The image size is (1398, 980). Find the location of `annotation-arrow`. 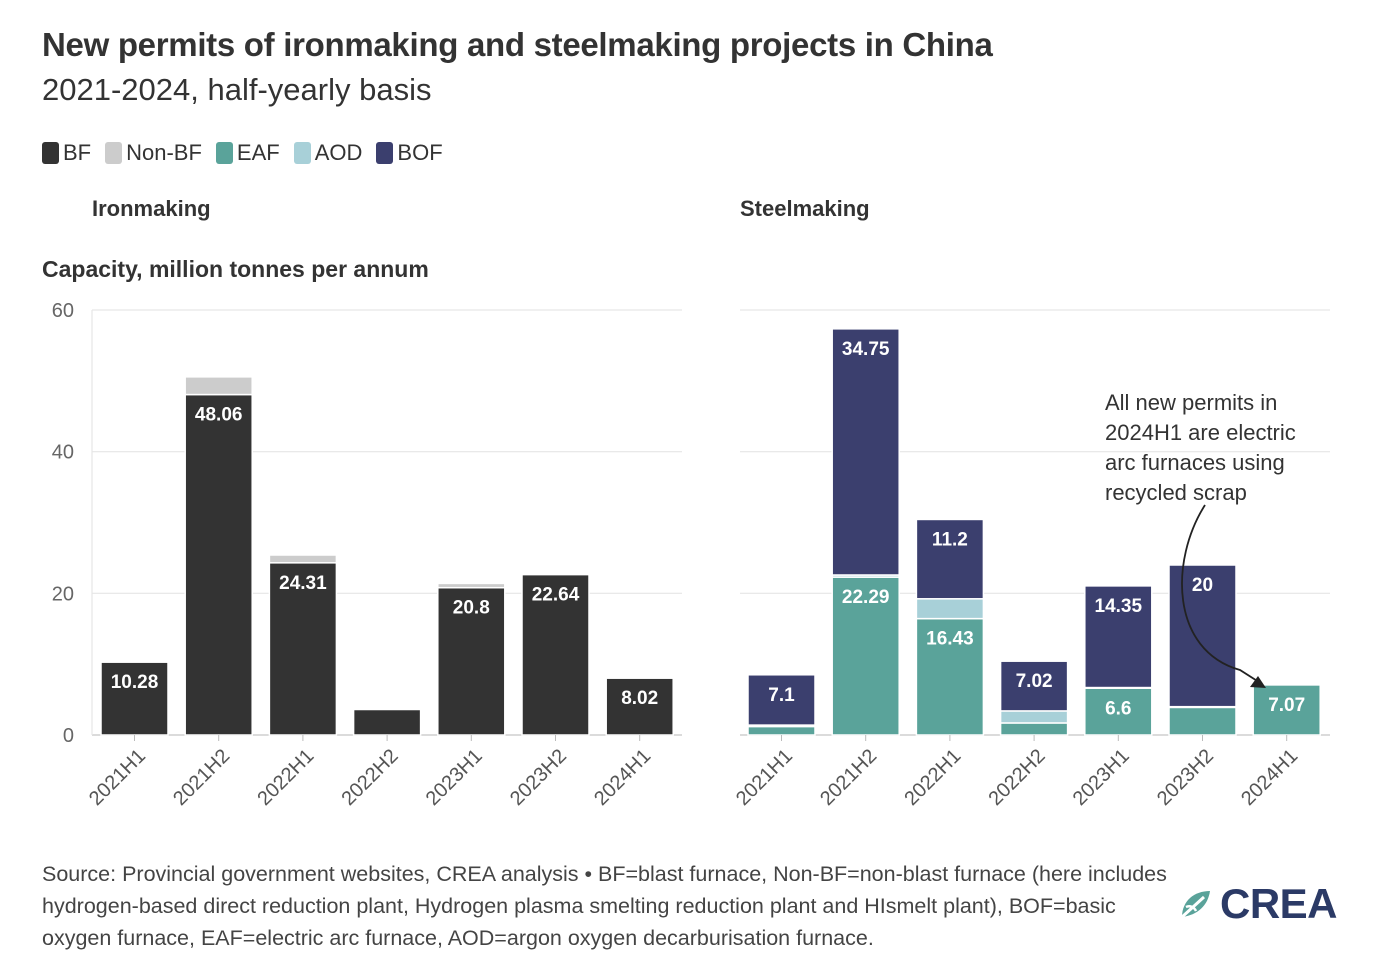

annotation-arrow is located at coordinates (1222, 594).